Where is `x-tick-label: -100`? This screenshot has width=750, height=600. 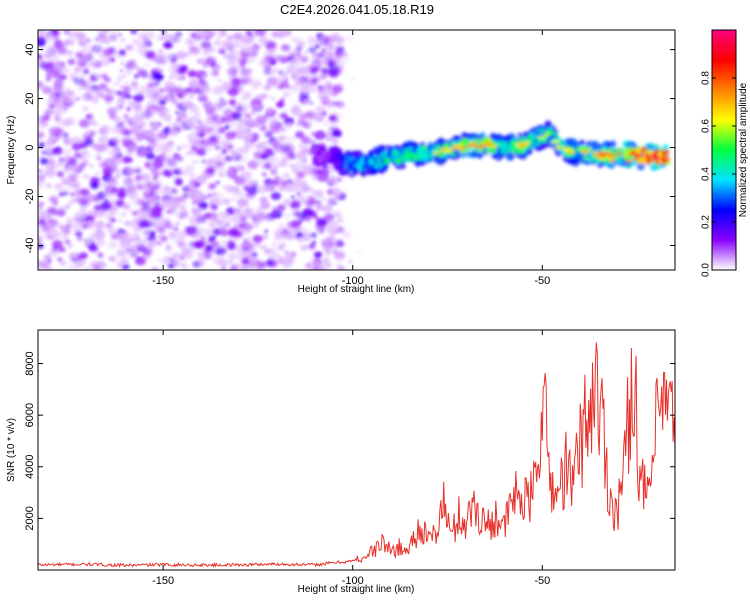
x-tick-label: -100 is located at coordinates (353, 281).